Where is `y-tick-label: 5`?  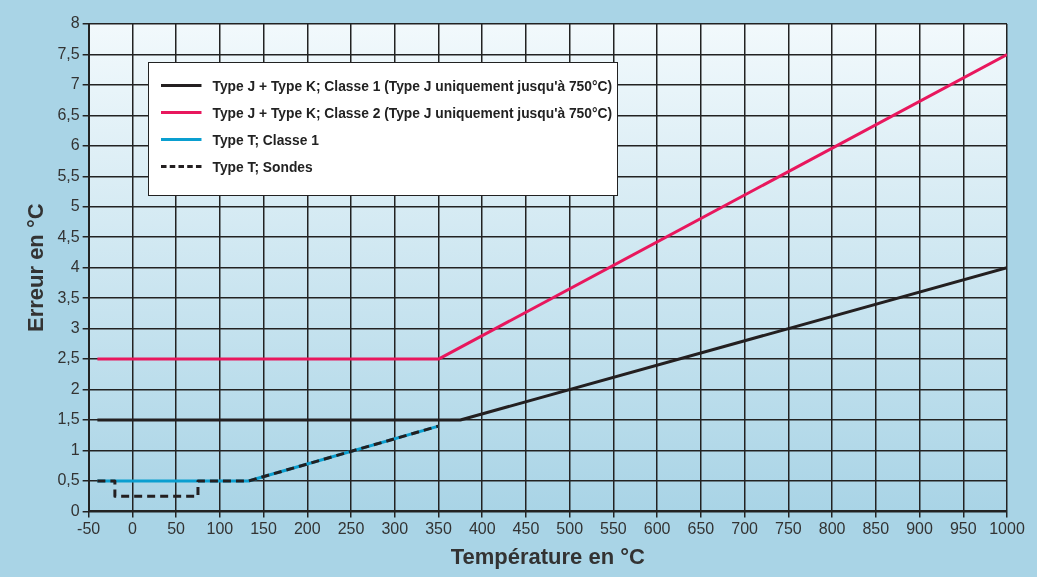 y-tick-label: 5 is located at coordinates (75, 206).